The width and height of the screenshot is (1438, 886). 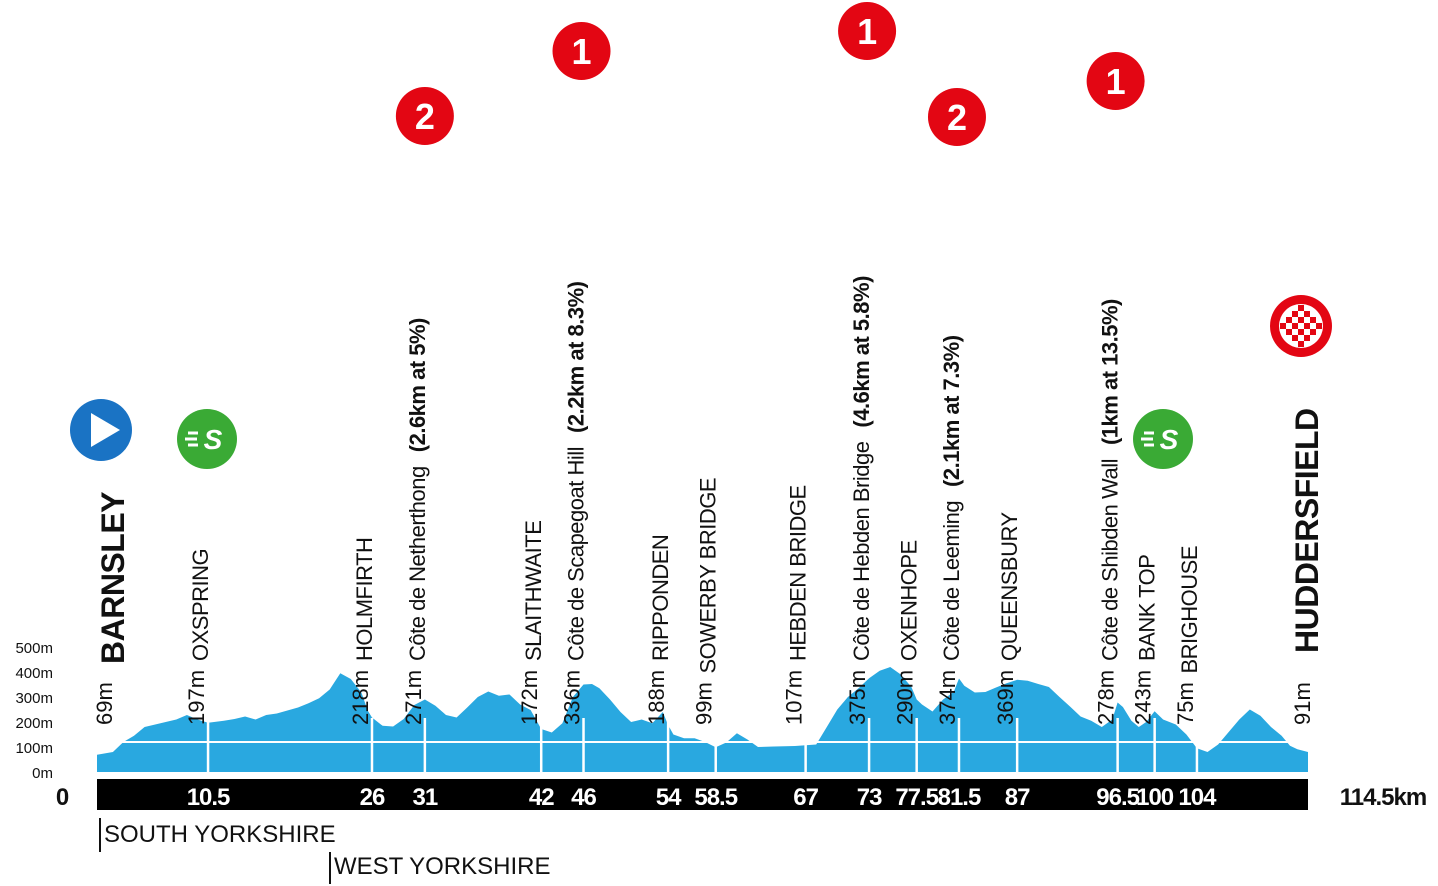 I want to click on climb-spec-label: (2.6km at 5%), so click(x=417, y=385).